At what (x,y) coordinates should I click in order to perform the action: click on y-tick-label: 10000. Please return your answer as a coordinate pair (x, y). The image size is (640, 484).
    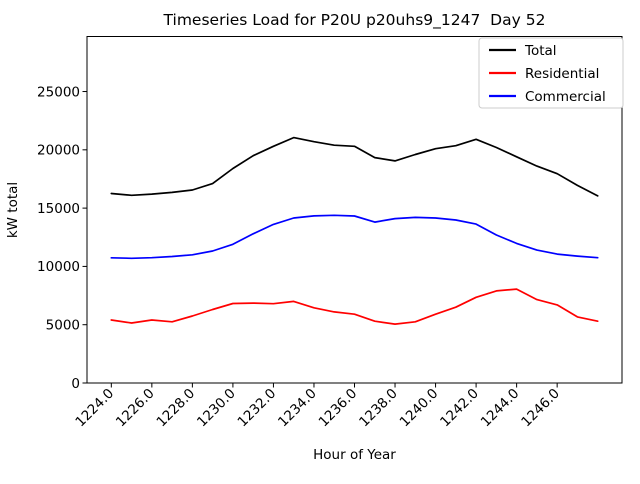
    Looking at the image, I should click on (58, 267).